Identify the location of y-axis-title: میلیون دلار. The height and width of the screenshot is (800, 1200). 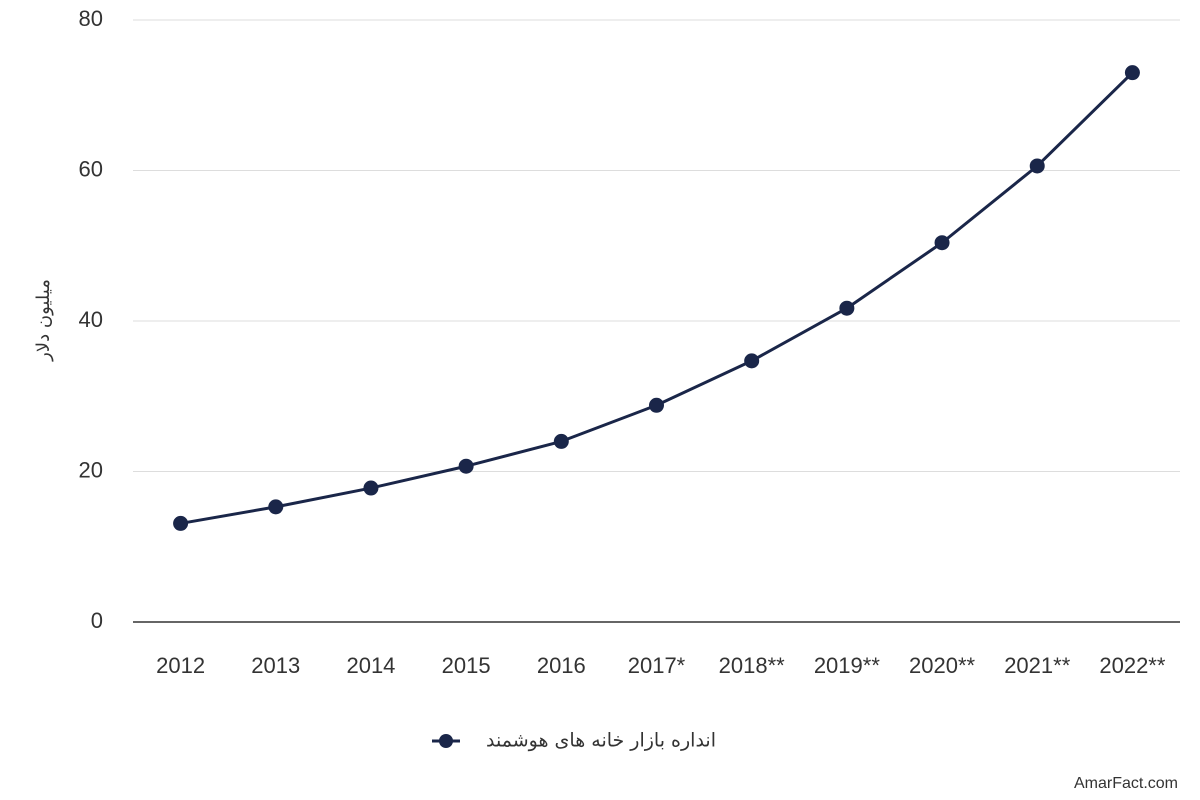
(43, 320).